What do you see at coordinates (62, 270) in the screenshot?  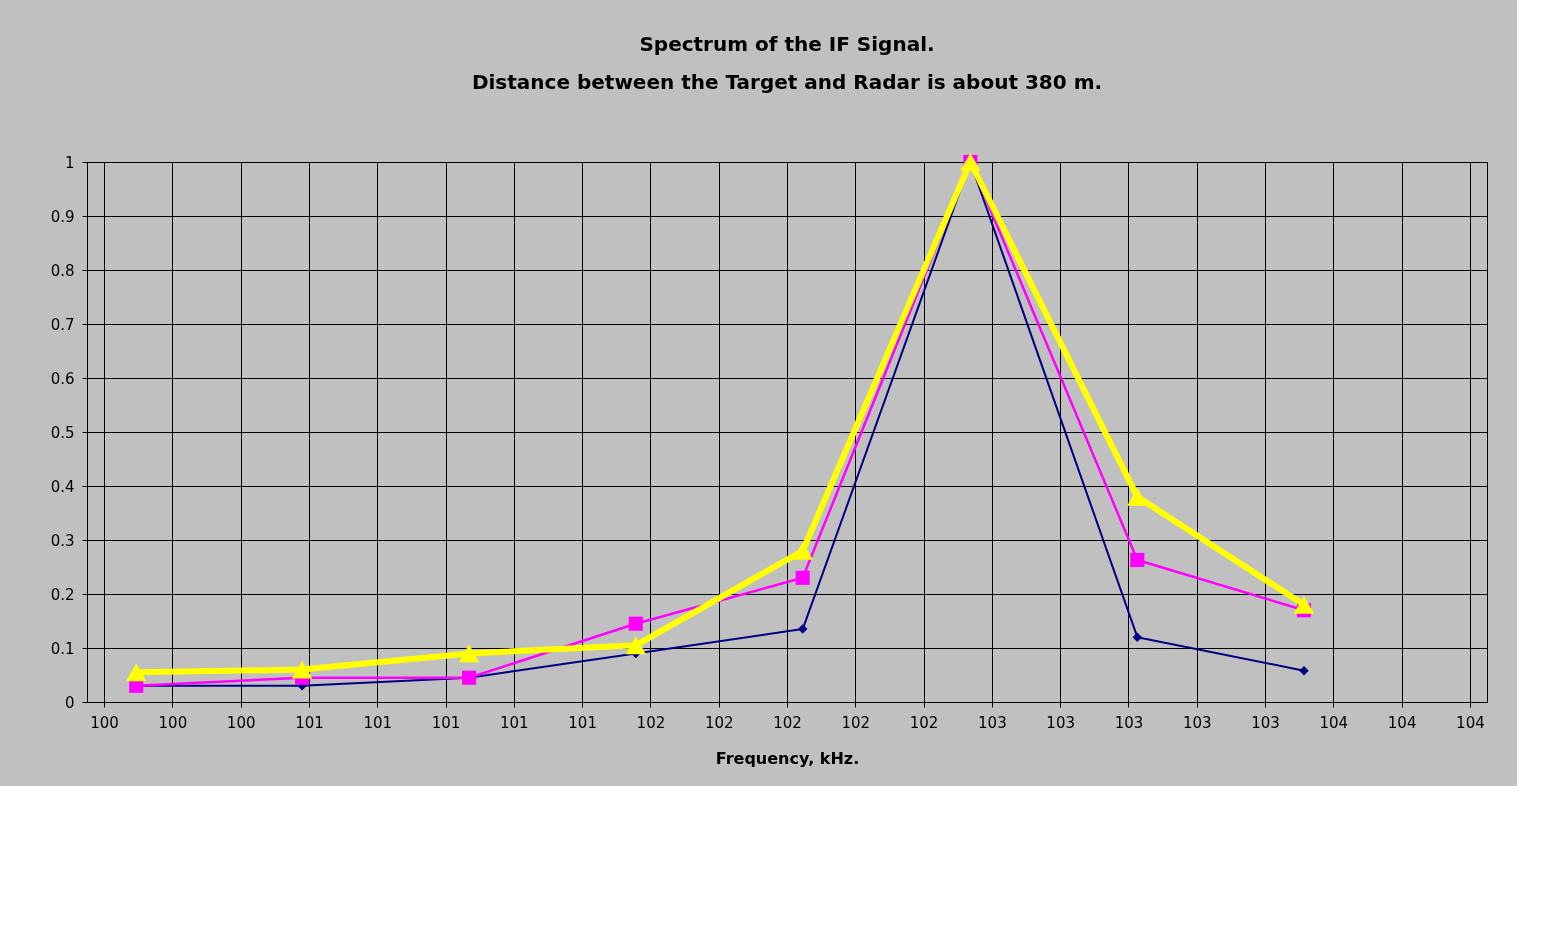 I see `y-tick-label: 0.8` at bounding box center [62, 270].